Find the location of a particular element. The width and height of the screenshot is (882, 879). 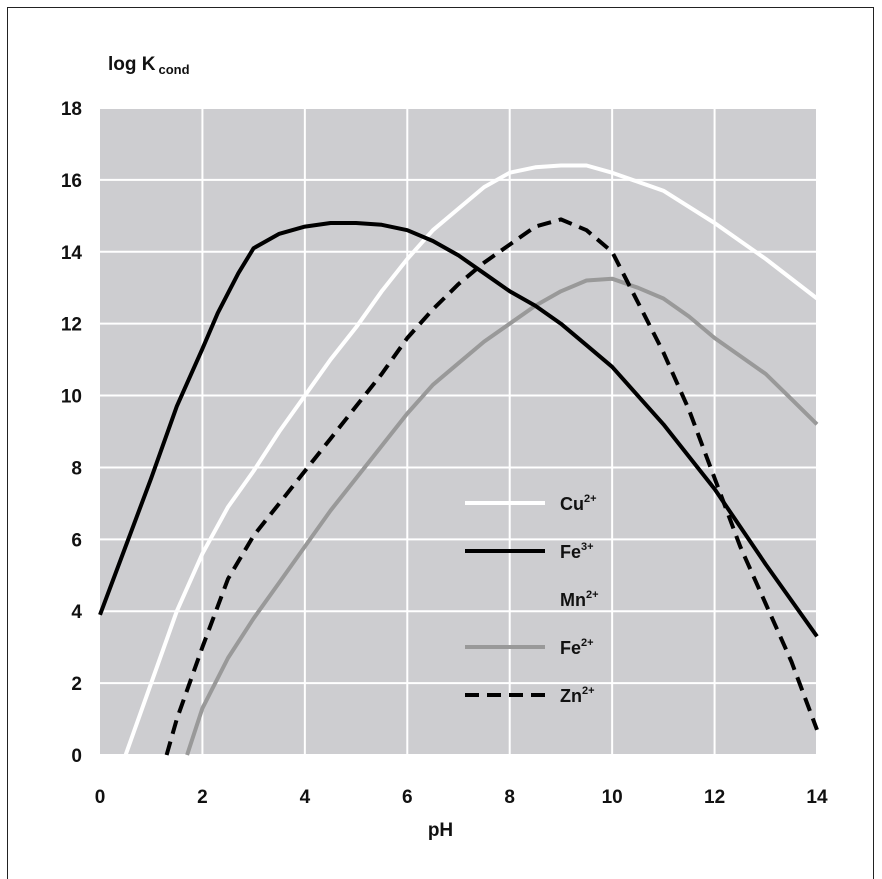

y-tick-label: 16 is located at coordinates (71, 181).